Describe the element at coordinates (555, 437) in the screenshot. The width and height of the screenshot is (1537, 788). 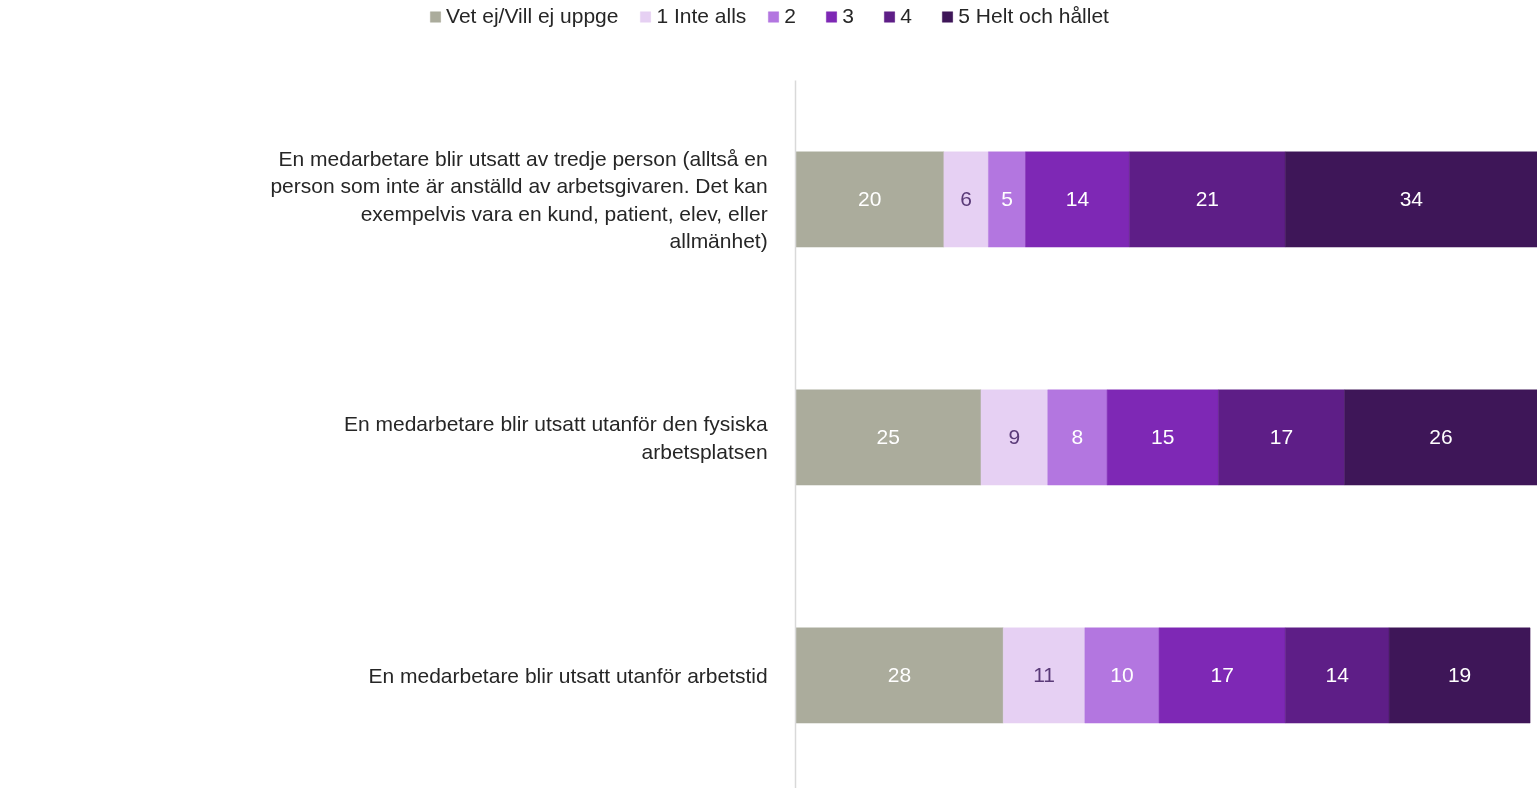
I see `y-tick-label: En medarbetare blir utsatt utanför den fysiska arbetsplatsen` at that location.